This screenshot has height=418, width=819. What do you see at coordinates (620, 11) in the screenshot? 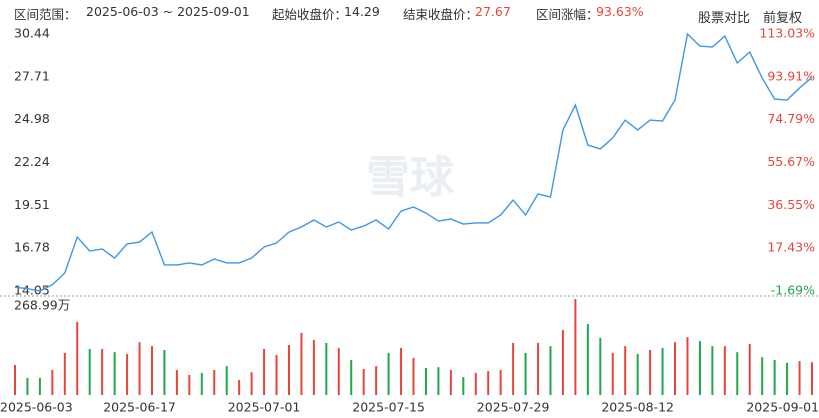
I see `change: 93.63%` at bounding box center [620, 11].